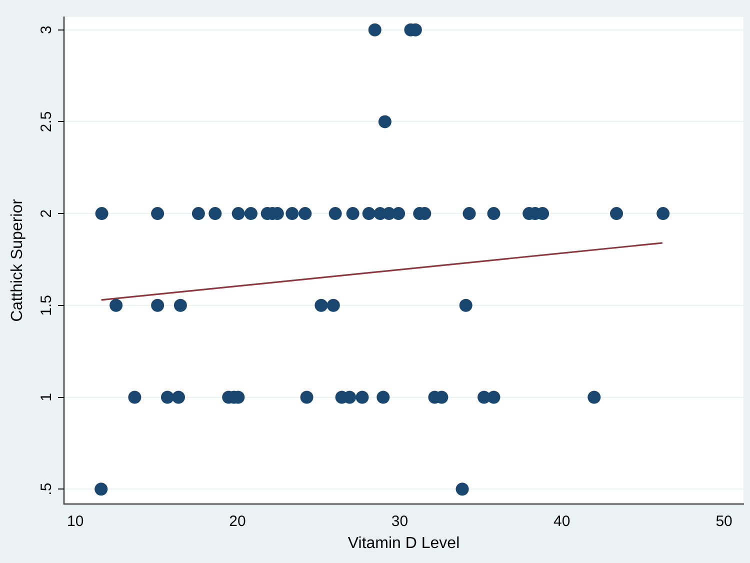  I want to click on x-tick-label: 20, so click(237, 521).